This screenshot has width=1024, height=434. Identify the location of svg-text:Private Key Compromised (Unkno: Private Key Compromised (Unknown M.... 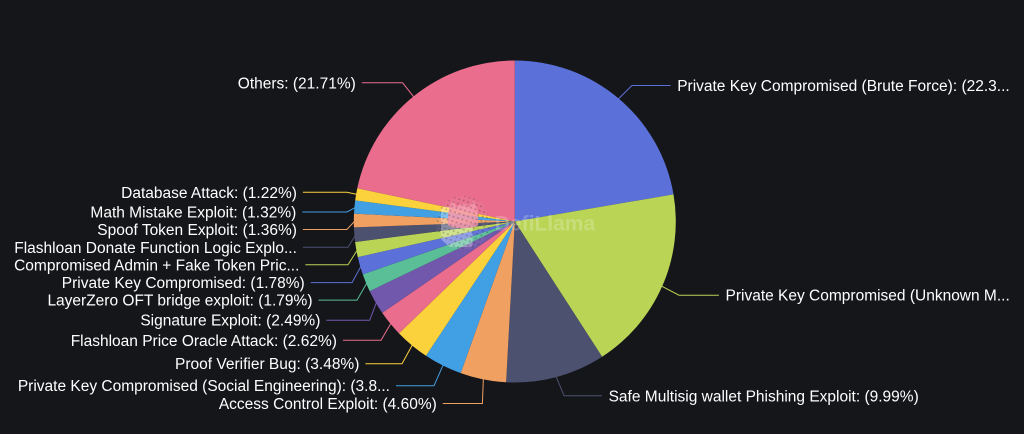
(868, 296).